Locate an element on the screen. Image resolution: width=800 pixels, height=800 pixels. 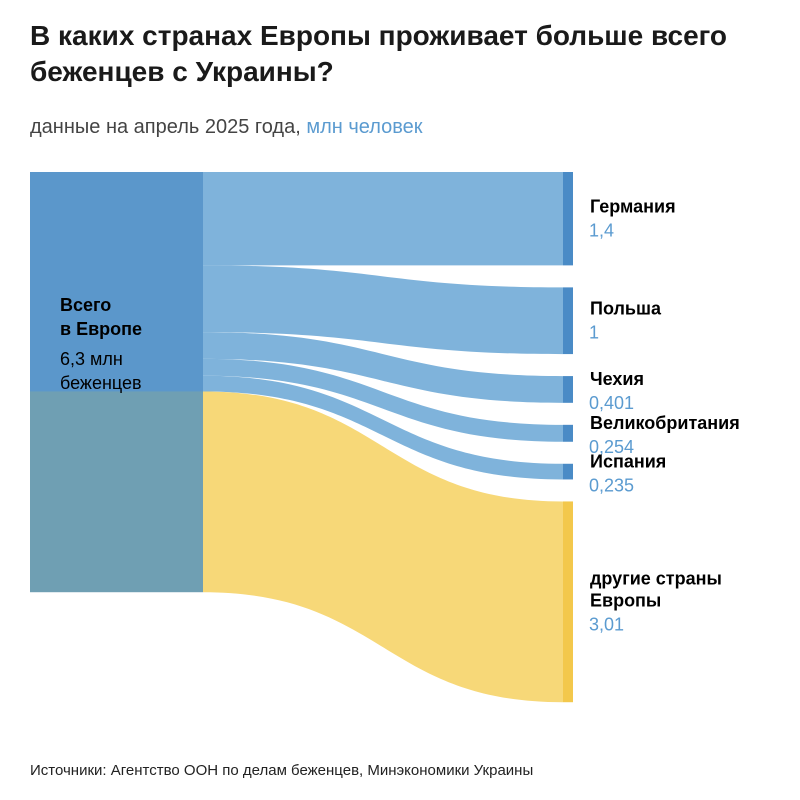
subtitle-row: данные на апрель 2025 года, млн человек is located at coordinates (226, 127).